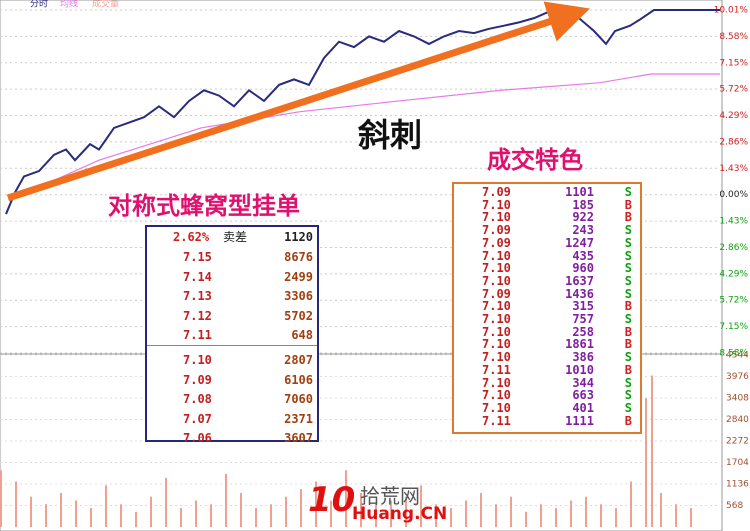  What do you see at coordinates (302, 335) in the screenshot?
I see `volume-cell: 648` at bounding box center [302, 335].